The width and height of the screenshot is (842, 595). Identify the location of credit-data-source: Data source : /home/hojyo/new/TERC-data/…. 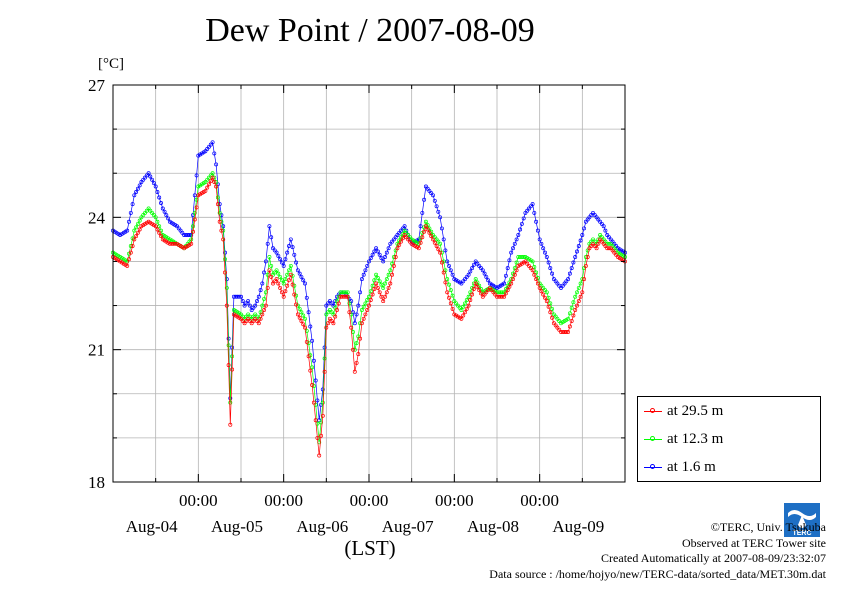
(657, 573).